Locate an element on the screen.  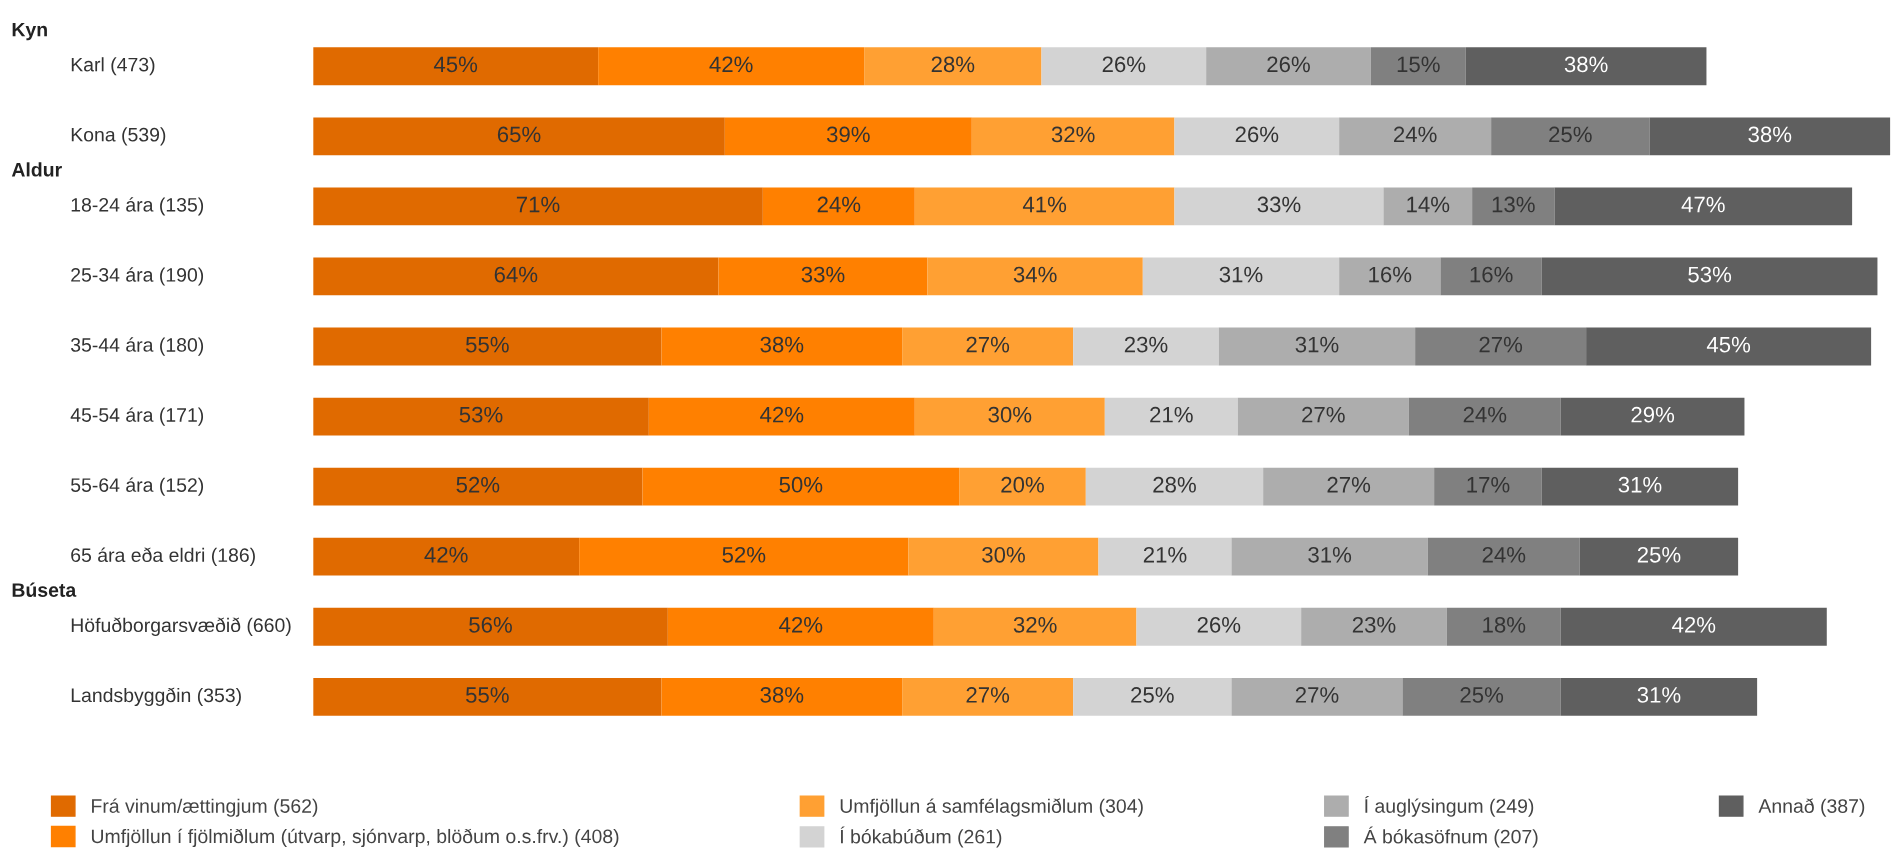
legend-label: Í auglýsingum (249) is located at coordinates (1449, 806).